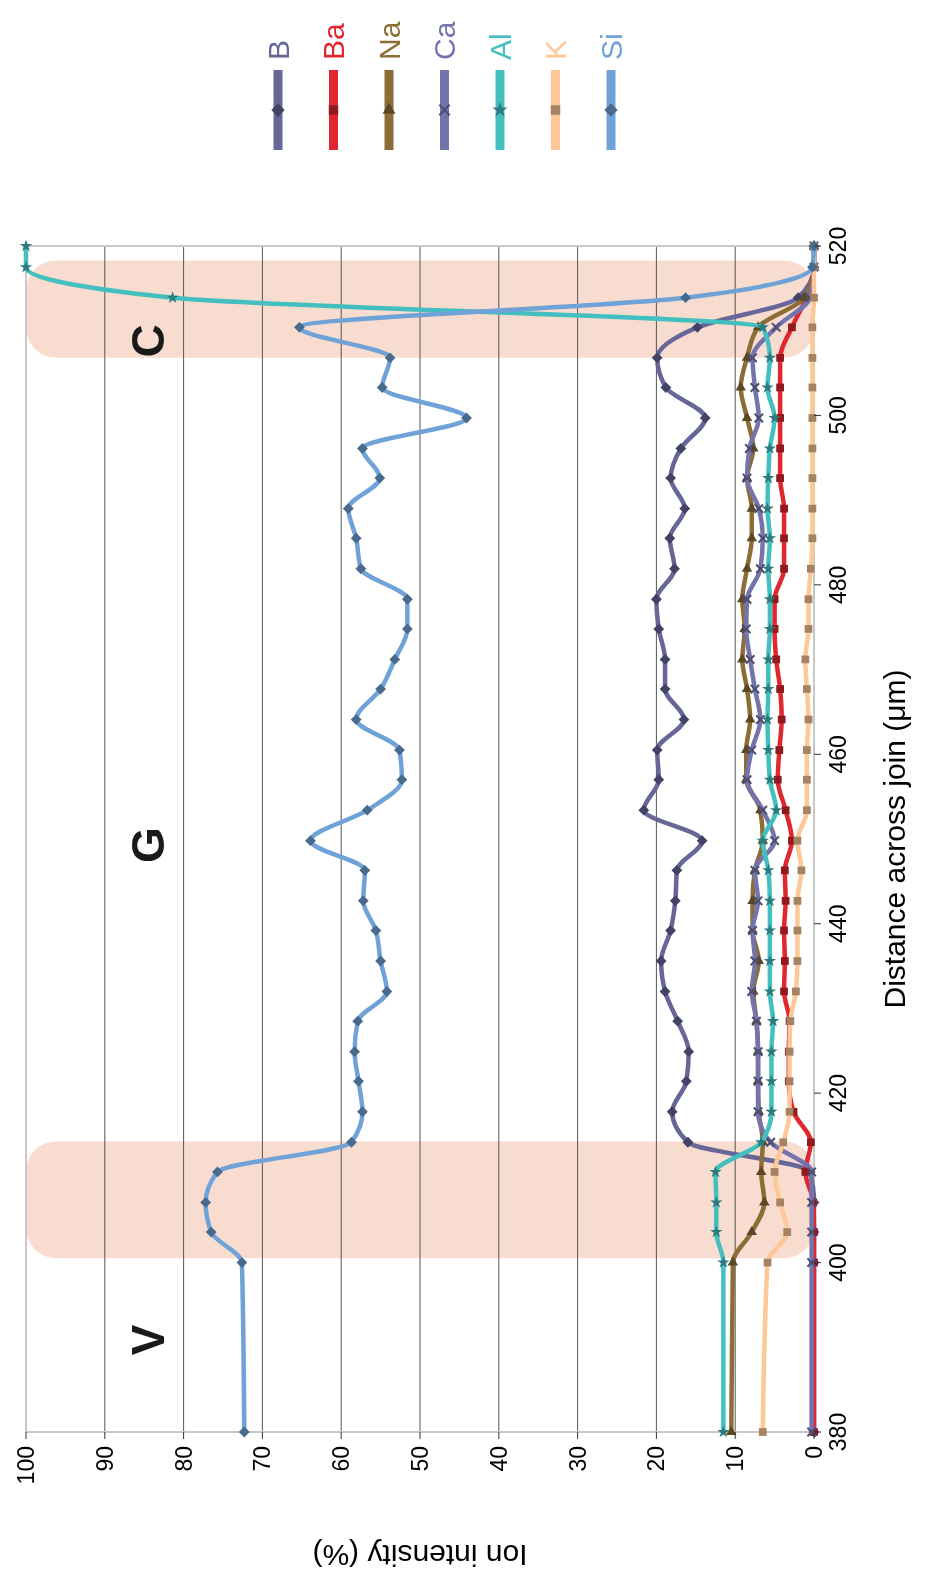 This screenshot has height=1587, width=943. What do you see at coordinates (894, 839) in the screenshot?
I see `y-axis-title: Distance across join (μm)` at bounding box center [894, 839].